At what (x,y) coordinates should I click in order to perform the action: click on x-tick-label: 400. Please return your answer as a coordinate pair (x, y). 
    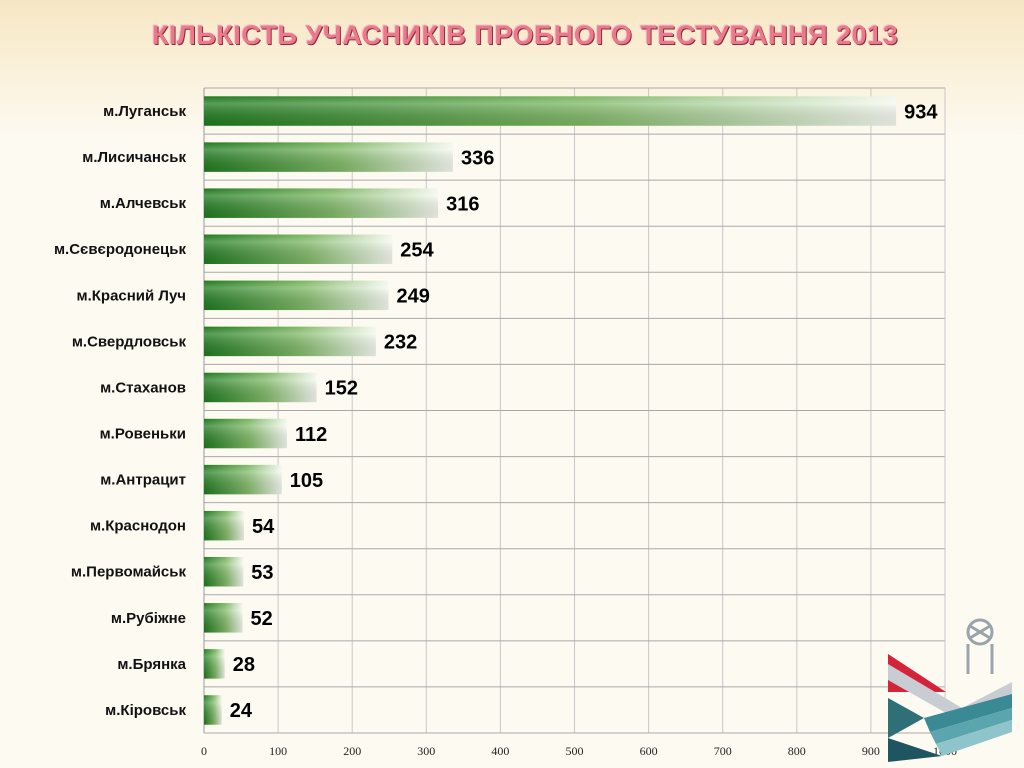
    Looking at the image, I should click on (500, 751).